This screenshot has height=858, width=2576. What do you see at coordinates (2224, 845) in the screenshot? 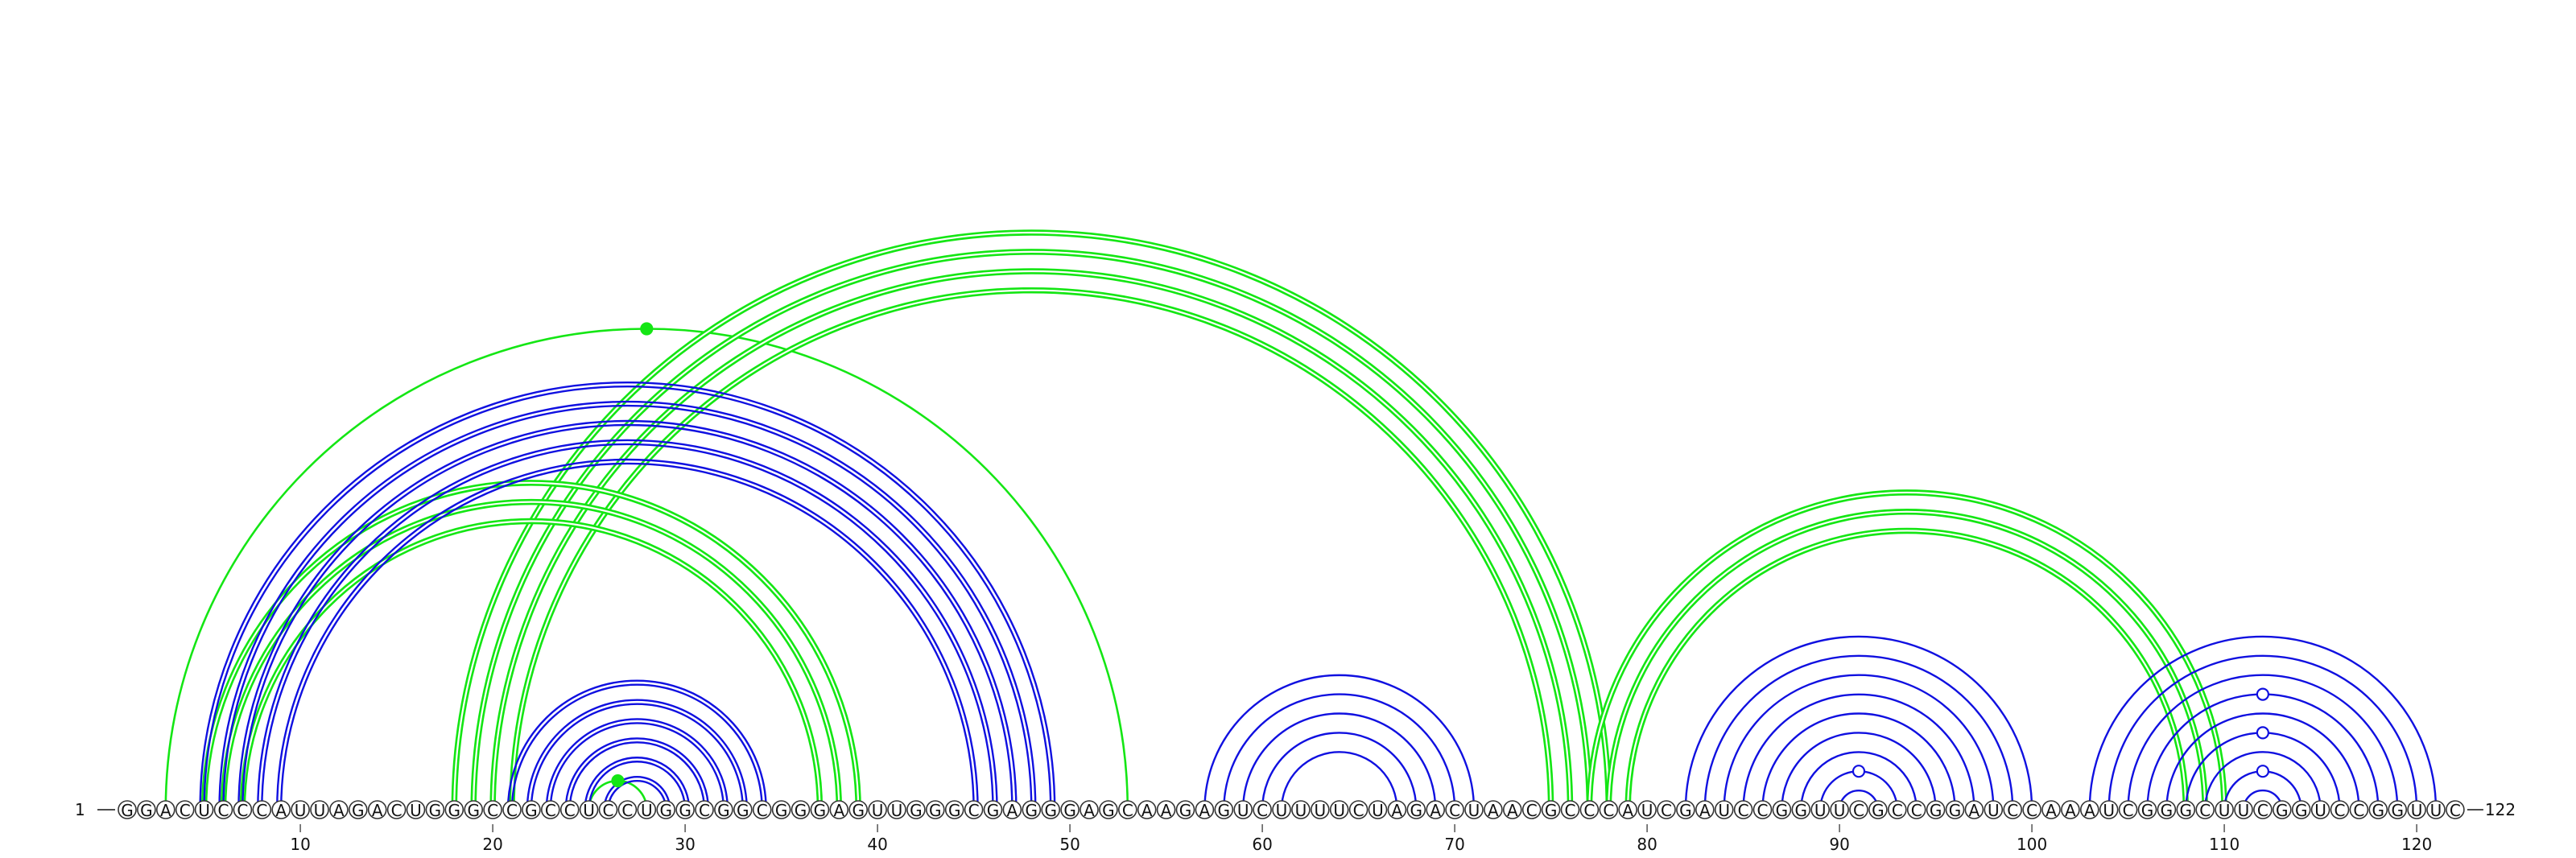
I see `tick-label: 110` at bounding box center [2224, 845].